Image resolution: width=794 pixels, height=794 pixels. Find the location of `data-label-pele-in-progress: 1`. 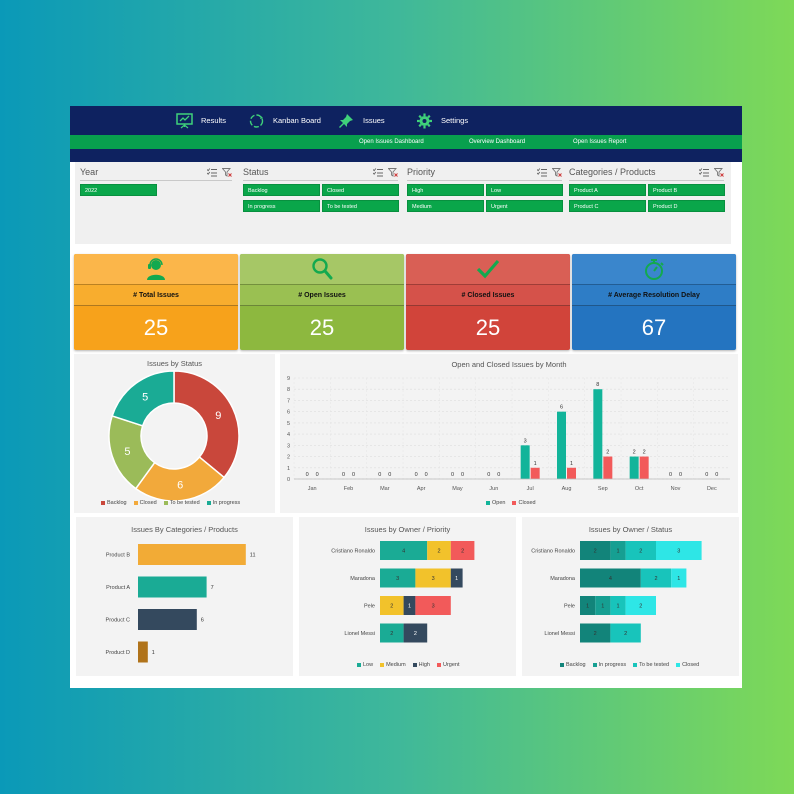

data-label-pele-in-progress: 1 is located at coordinates (602, 607).